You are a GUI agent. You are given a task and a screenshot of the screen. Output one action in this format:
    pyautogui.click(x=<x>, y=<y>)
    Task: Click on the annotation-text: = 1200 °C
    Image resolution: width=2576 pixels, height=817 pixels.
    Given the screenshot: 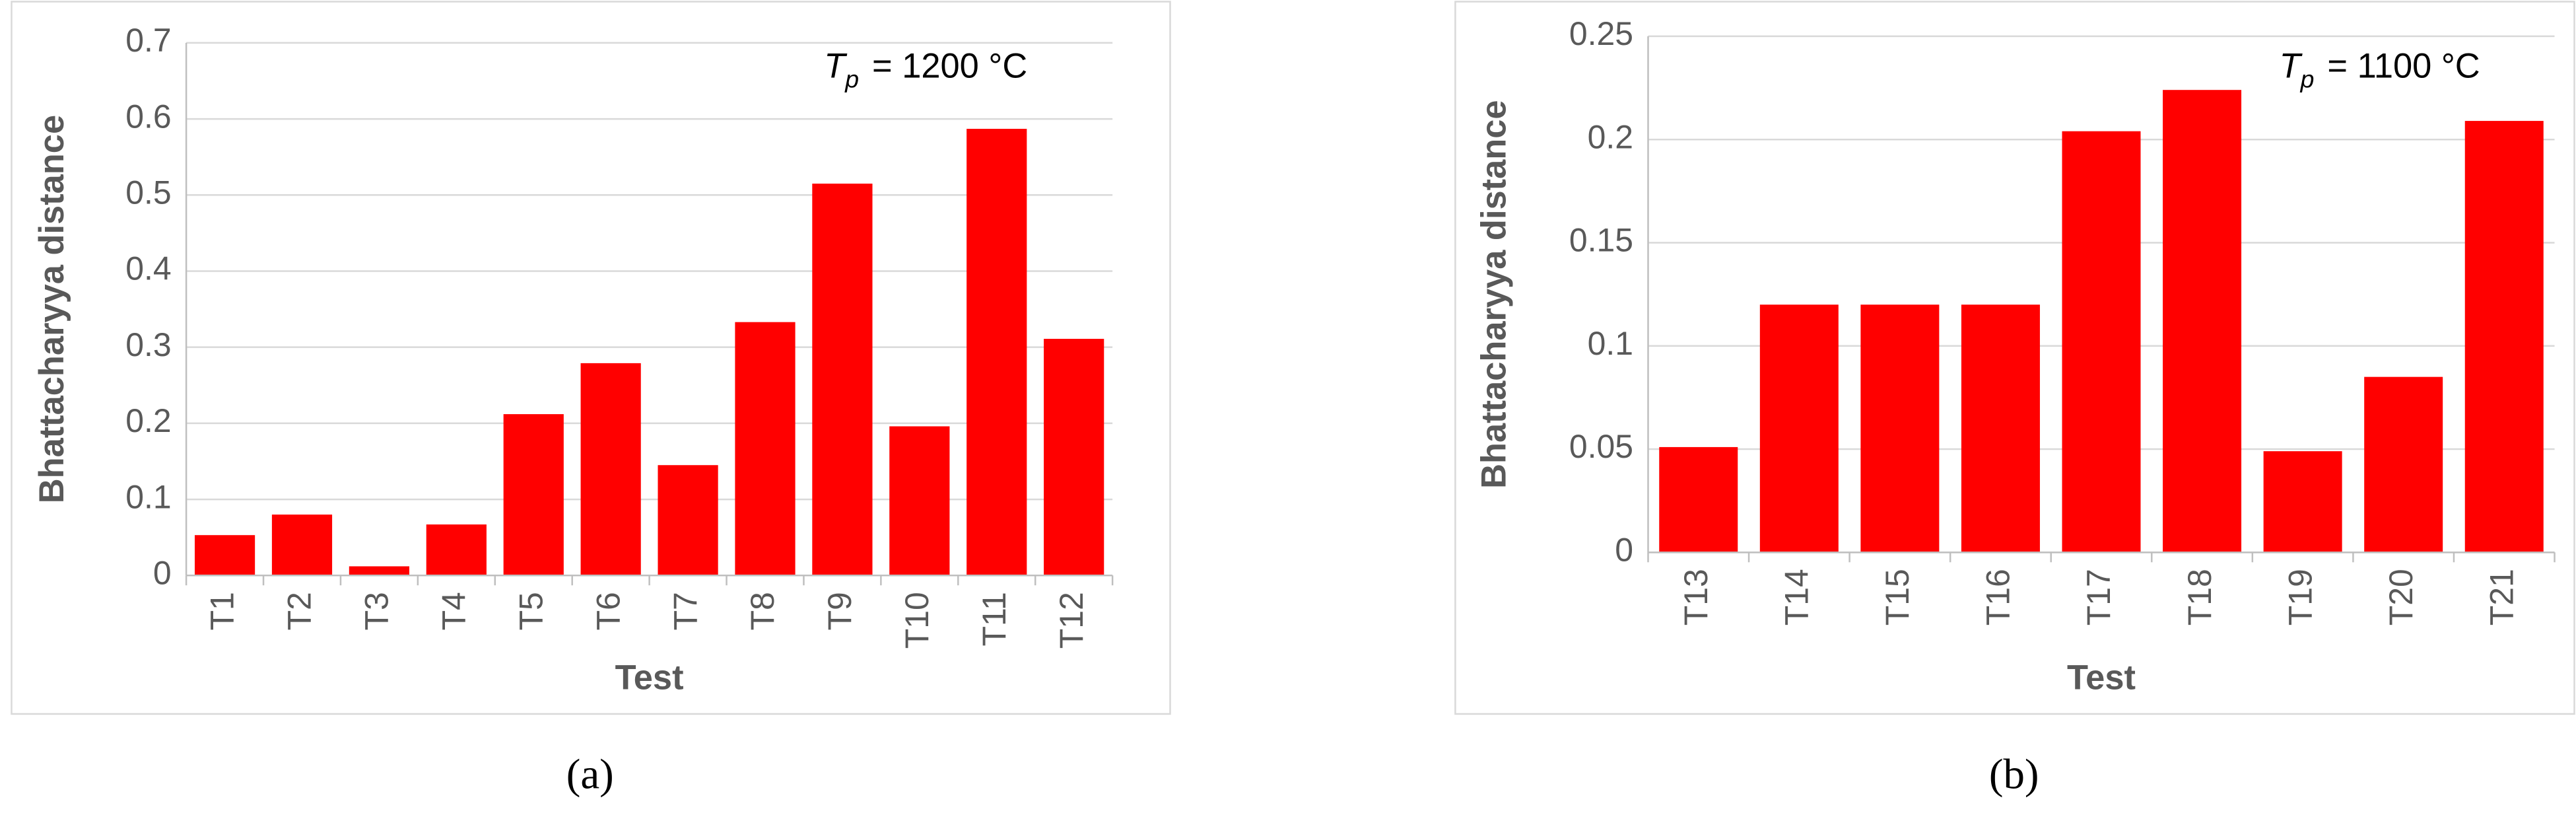 What is the action you would take?
    pyautogui.click(x=949, y=66)
    